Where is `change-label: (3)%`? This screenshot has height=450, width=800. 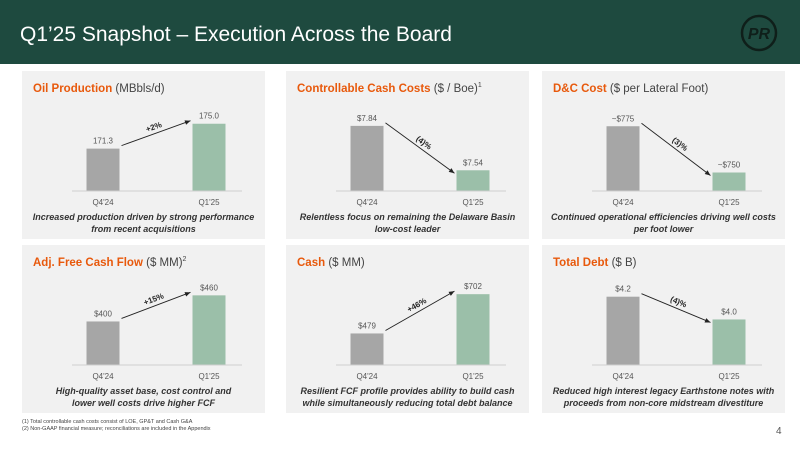 change-label: (3)% is located at coordinates (679, 144).